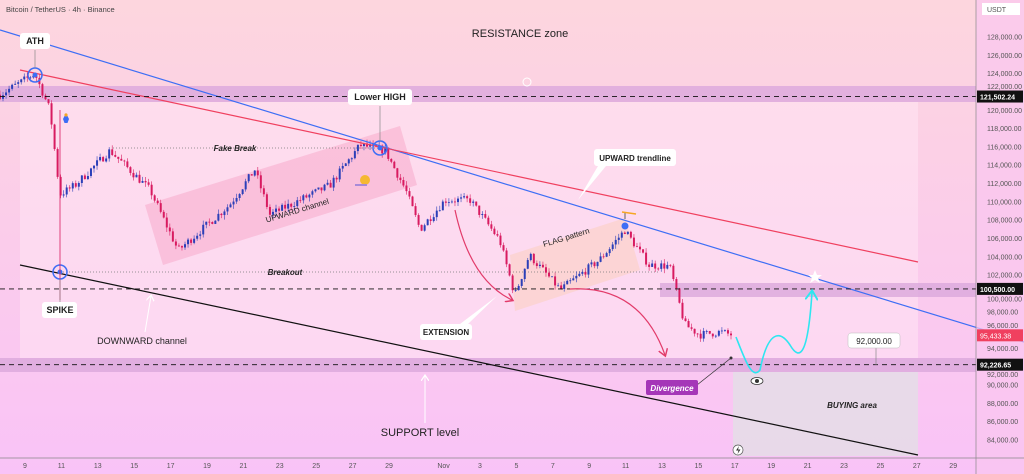 The image size is (1024, 474). Describe the element at coordinates (171, 466) in the screenshot. I see `x-tick-label: 17` at that location.